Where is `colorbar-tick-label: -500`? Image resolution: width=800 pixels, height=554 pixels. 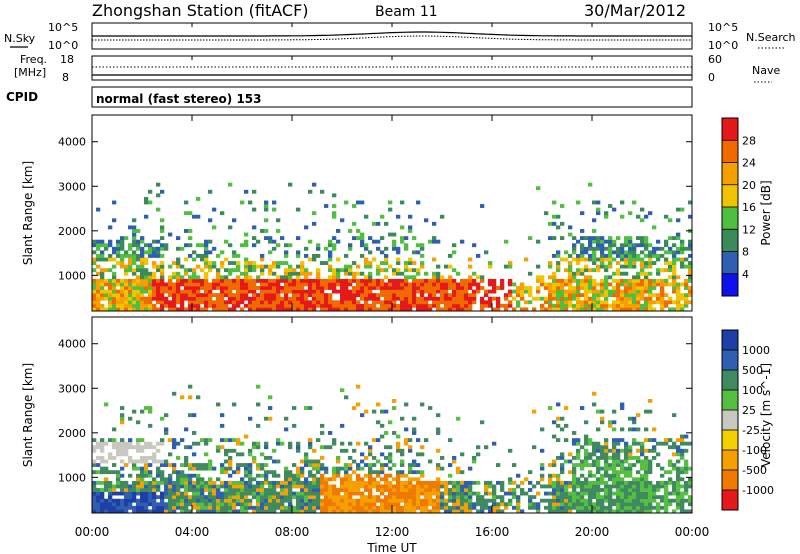
colorbar-tick-label: -500 is located at coordinates (754, 470).